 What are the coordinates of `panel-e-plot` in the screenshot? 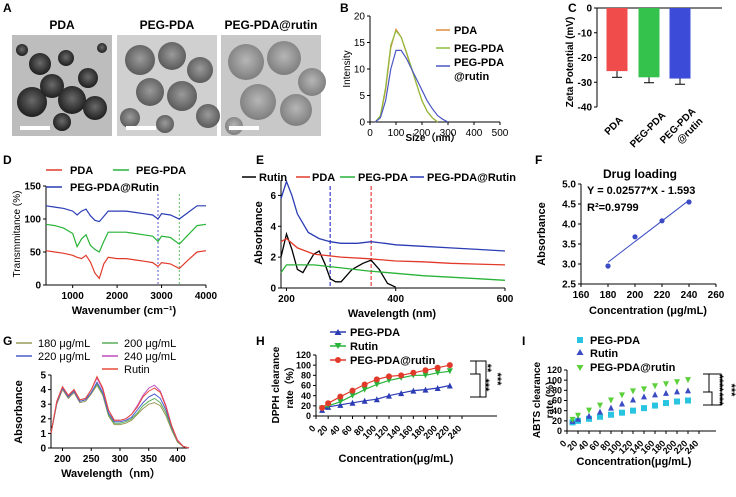 It's located at (393, 233).